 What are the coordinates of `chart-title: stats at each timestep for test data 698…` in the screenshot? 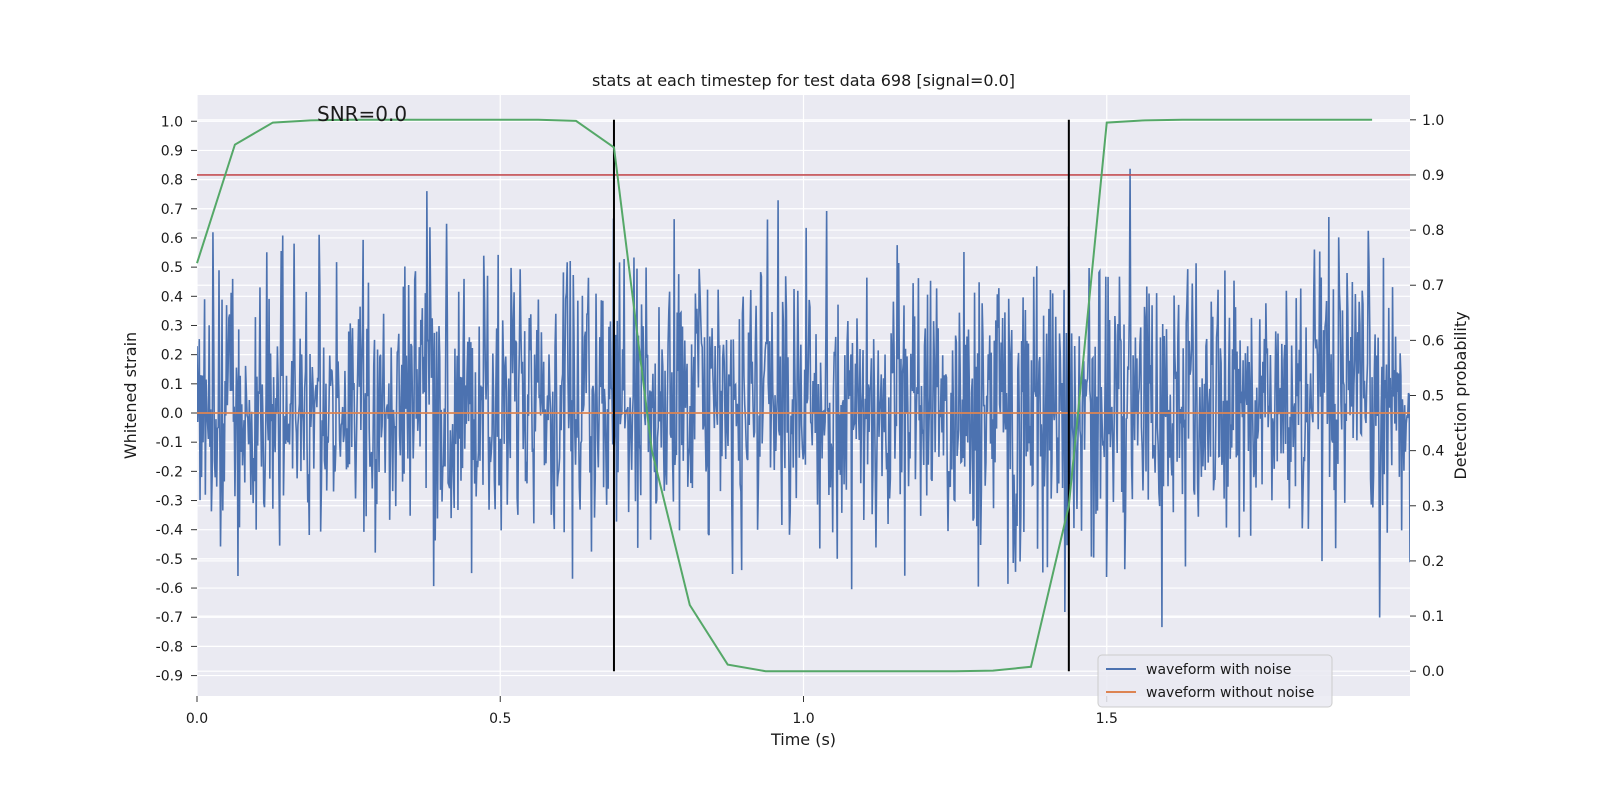 It's located at (803, 80).